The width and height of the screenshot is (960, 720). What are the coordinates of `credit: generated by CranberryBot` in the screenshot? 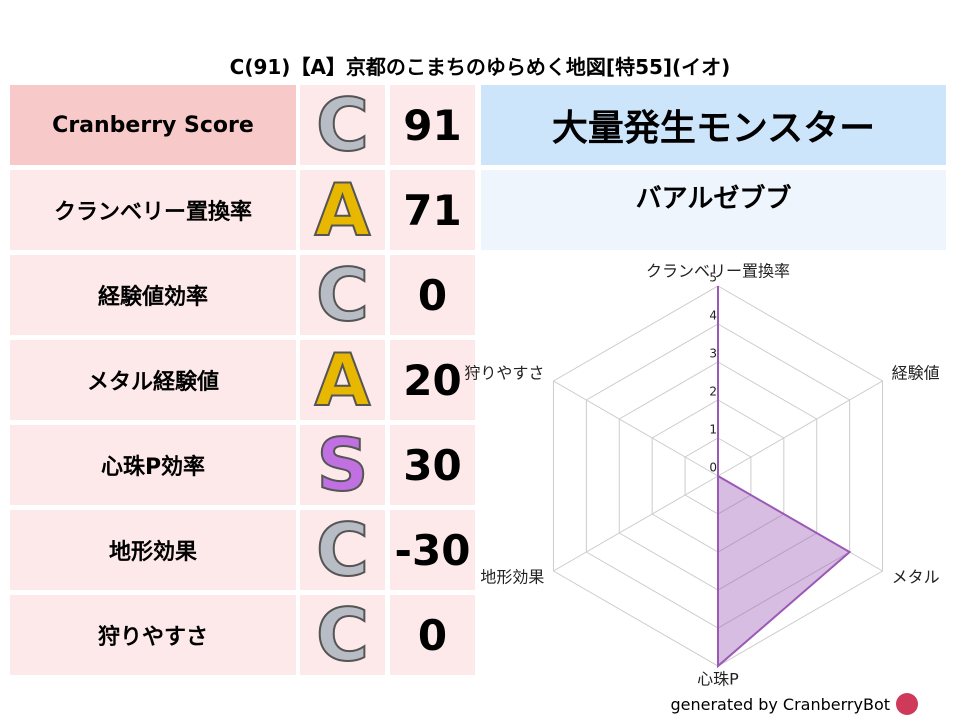 It's located at (794, 704).